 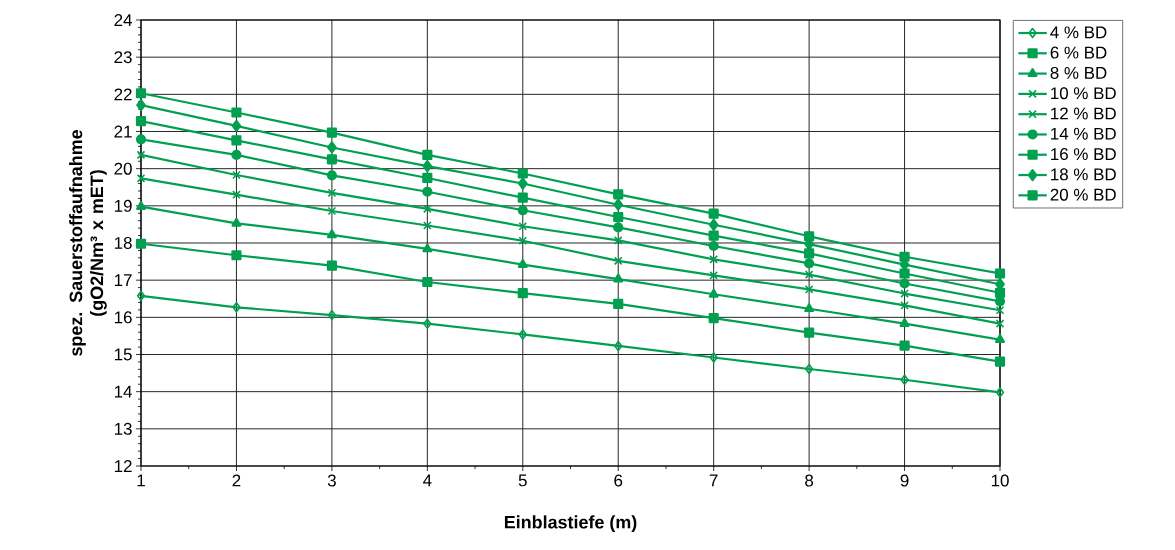 What do you see at coordinates (123, 243) in the screenshot?
I see `y-tick-label: 18` at bounding box center [123, 243].